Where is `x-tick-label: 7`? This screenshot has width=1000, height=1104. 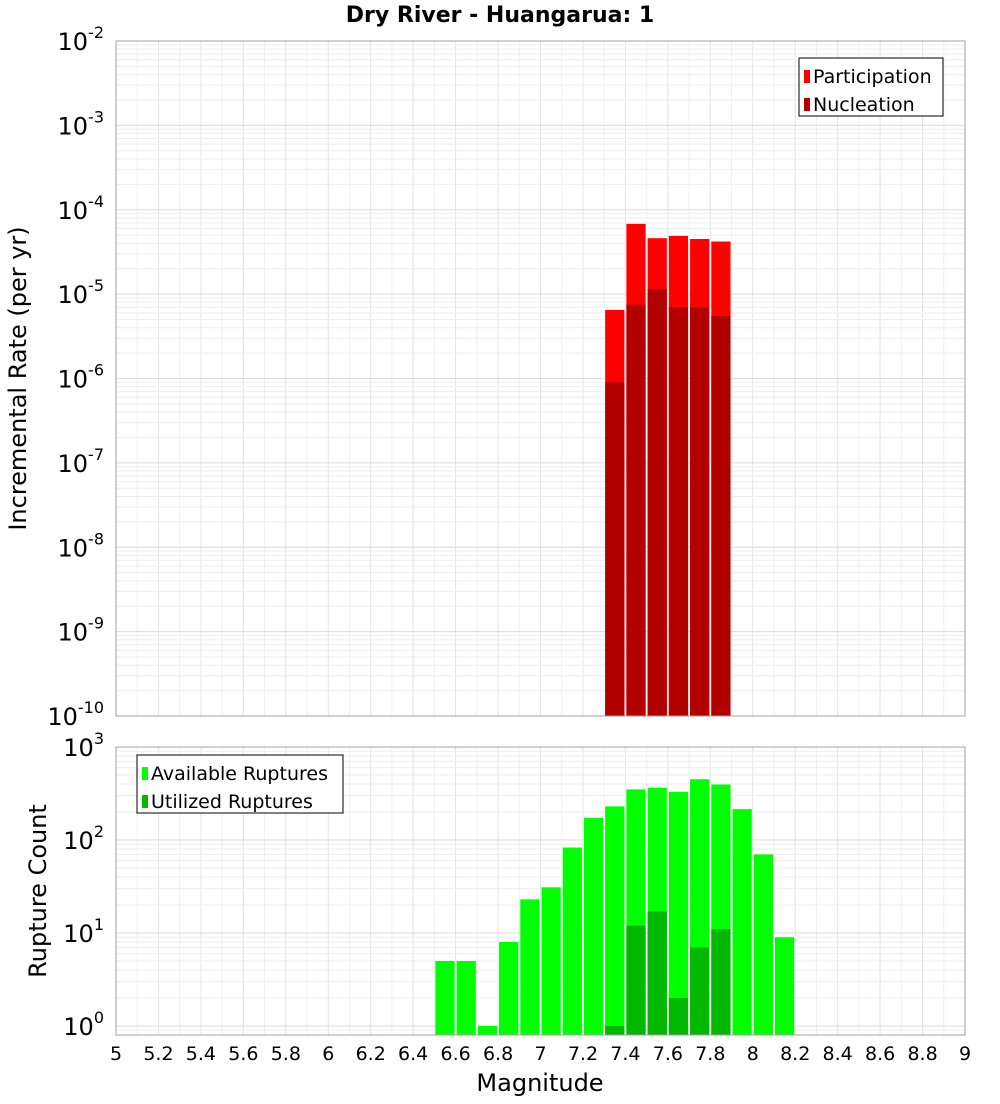
x-tick-label: 7 is located at coordinates (540, 1054).